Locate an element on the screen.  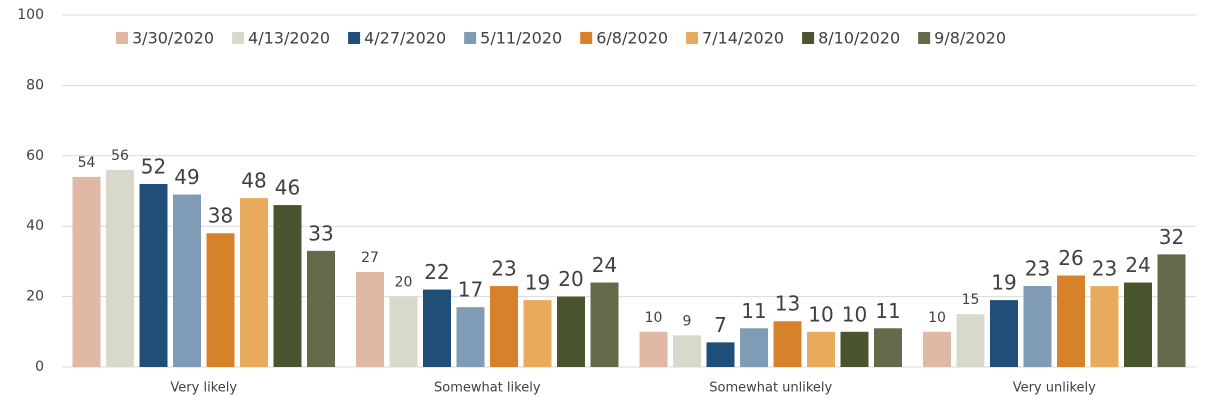
legend-label: 6/8/2020 is located at coordinates (632, 38).